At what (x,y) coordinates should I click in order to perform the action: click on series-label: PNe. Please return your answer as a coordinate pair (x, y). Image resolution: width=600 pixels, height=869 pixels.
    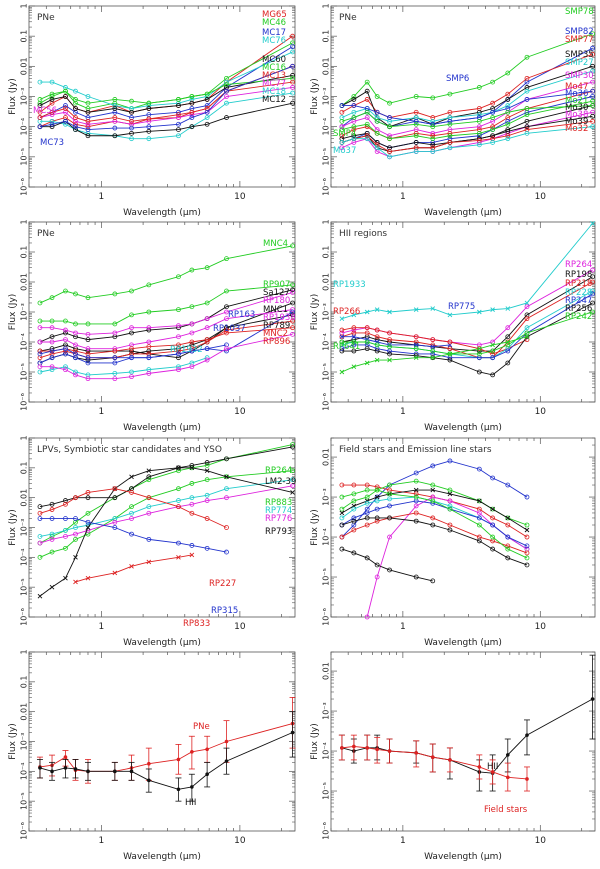
    Looking at the image, I should click on (201, 727).